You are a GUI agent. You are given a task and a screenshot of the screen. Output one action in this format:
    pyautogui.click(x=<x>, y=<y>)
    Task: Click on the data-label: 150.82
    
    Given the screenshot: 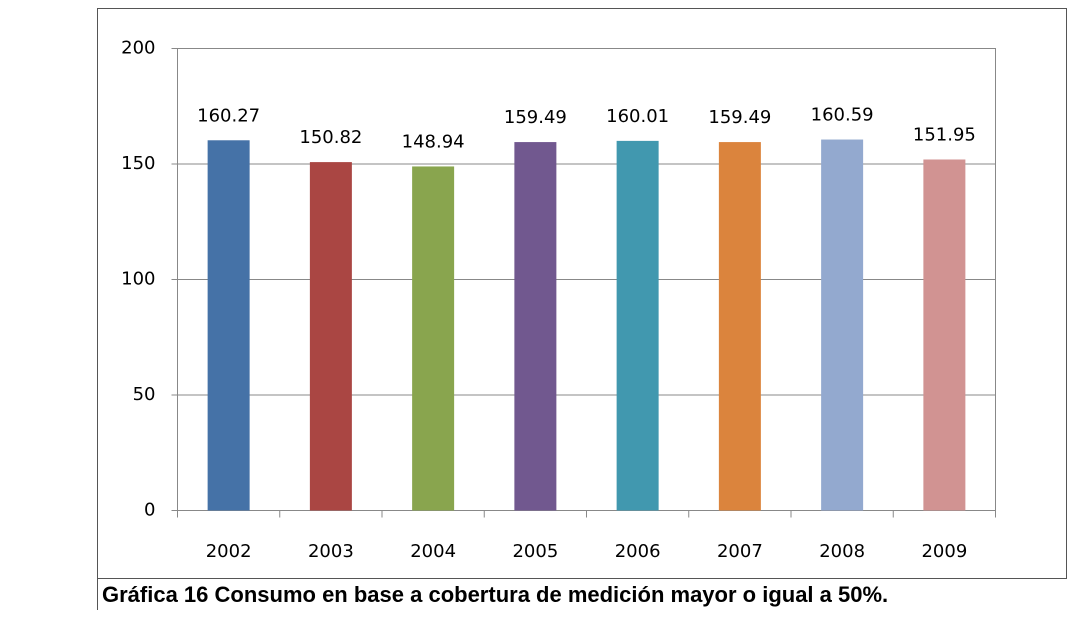 What is the action you would take?
    pyautogui.click(x=330, y=137)
    